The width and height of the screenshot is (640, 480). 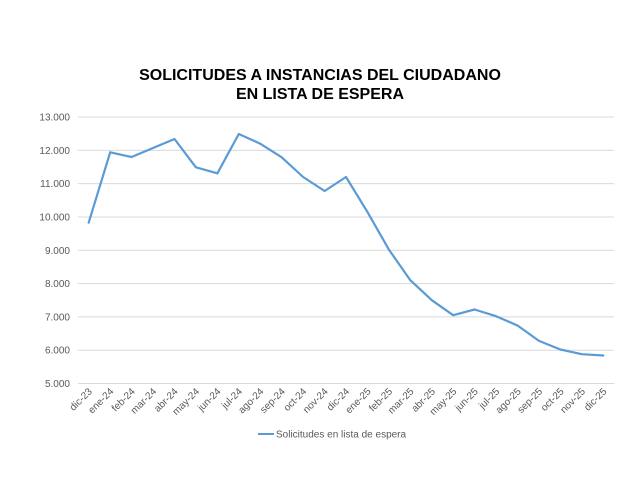 I want to click on chart-title-line-2: EN LISTA DE ESPERA, so click(x=320, y=94).